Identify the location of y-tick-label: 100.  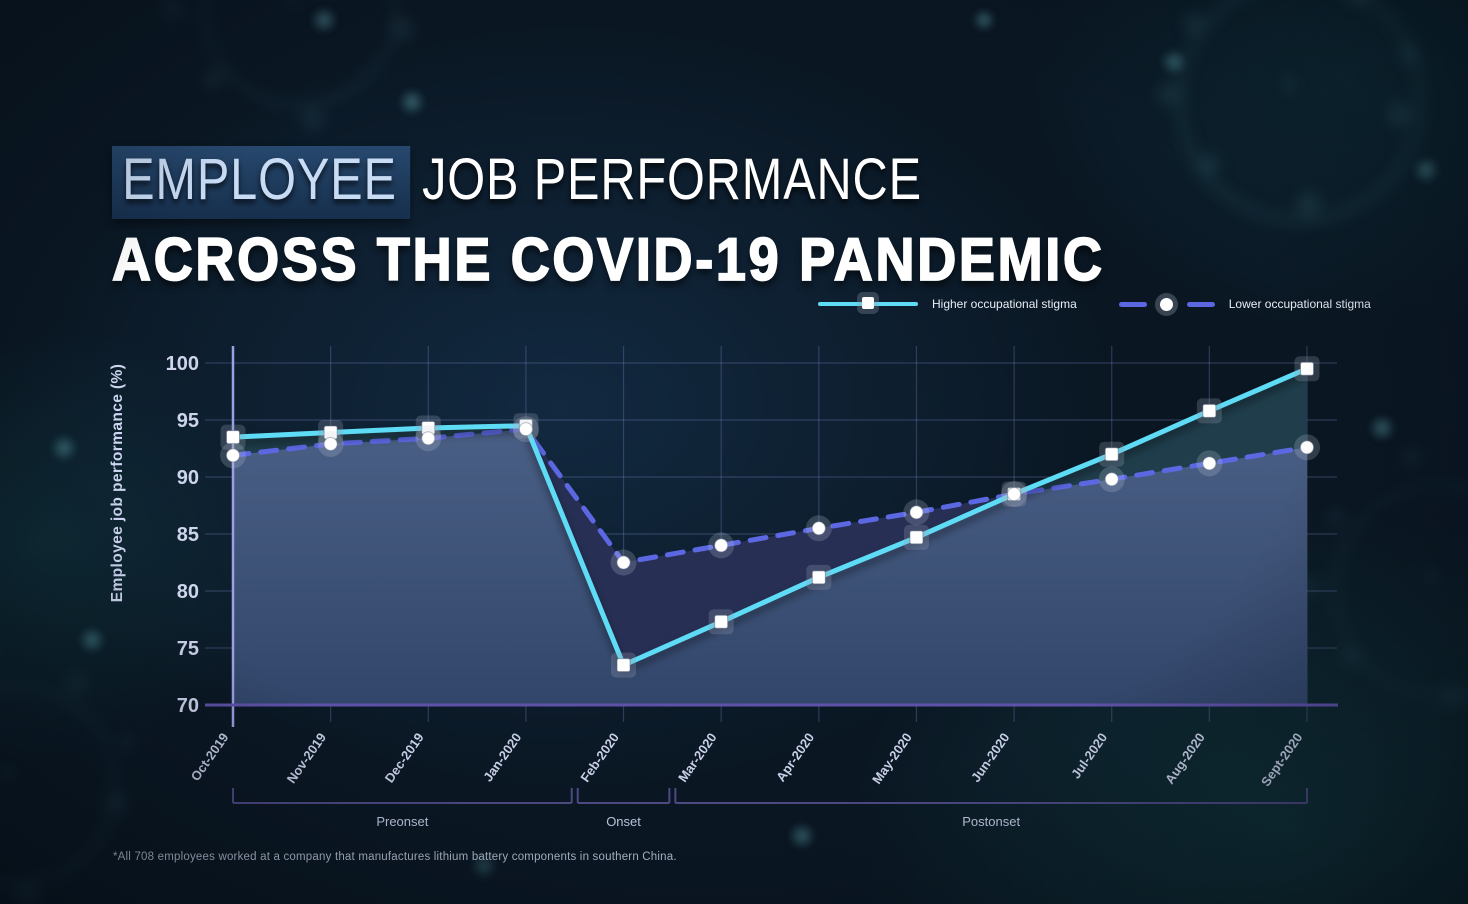
(182, 364).